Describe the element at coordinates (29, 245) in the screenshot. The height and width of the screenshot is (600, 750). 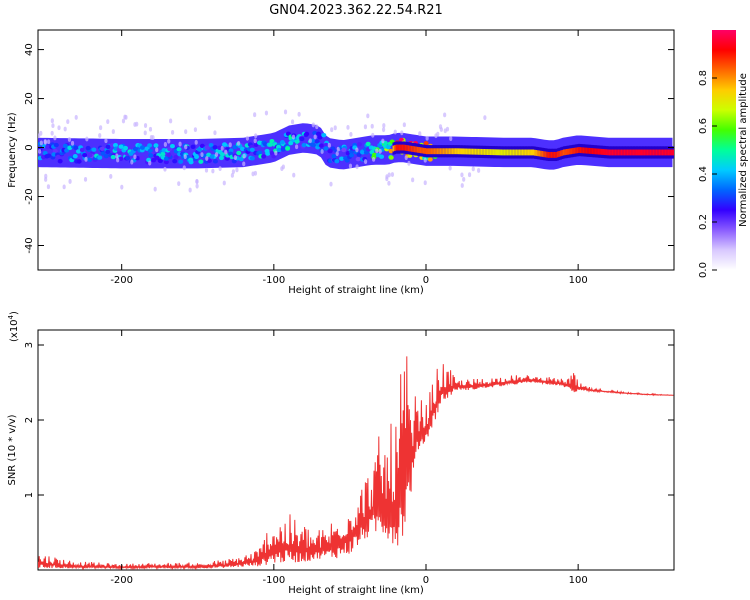
I see `y-tick-label: -40` at that location.